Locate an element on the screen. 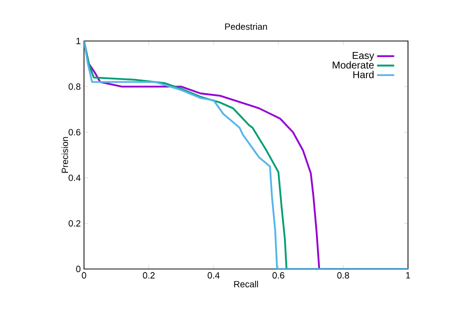  x-tick-label: 0 is located at coordinates (84, 275).